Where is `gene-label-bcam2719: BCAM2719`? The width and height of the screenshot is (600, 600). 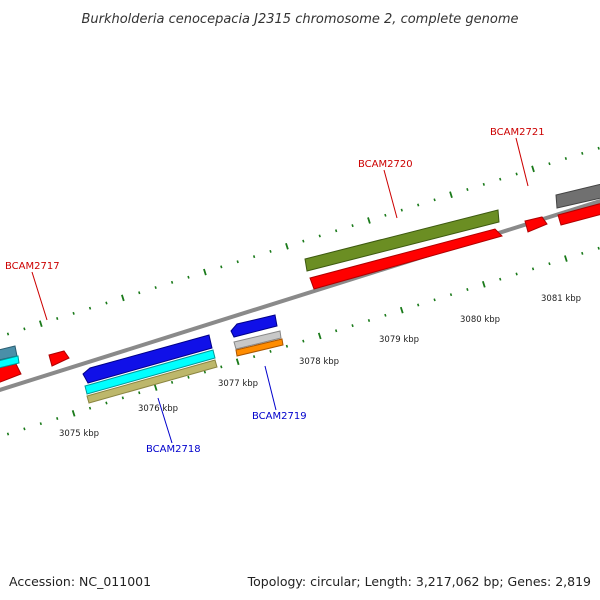 gene-label-bcam2719: BCAM2719 is located at coordinates (279, 416).